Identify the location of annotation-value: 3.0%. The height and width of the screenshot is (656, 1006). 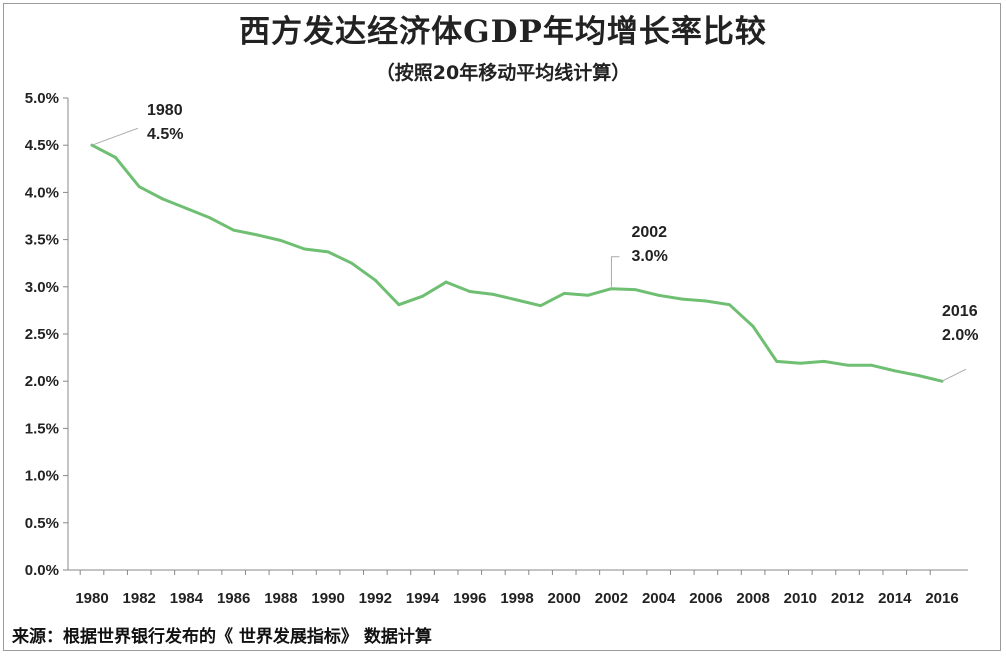
(649, 256).